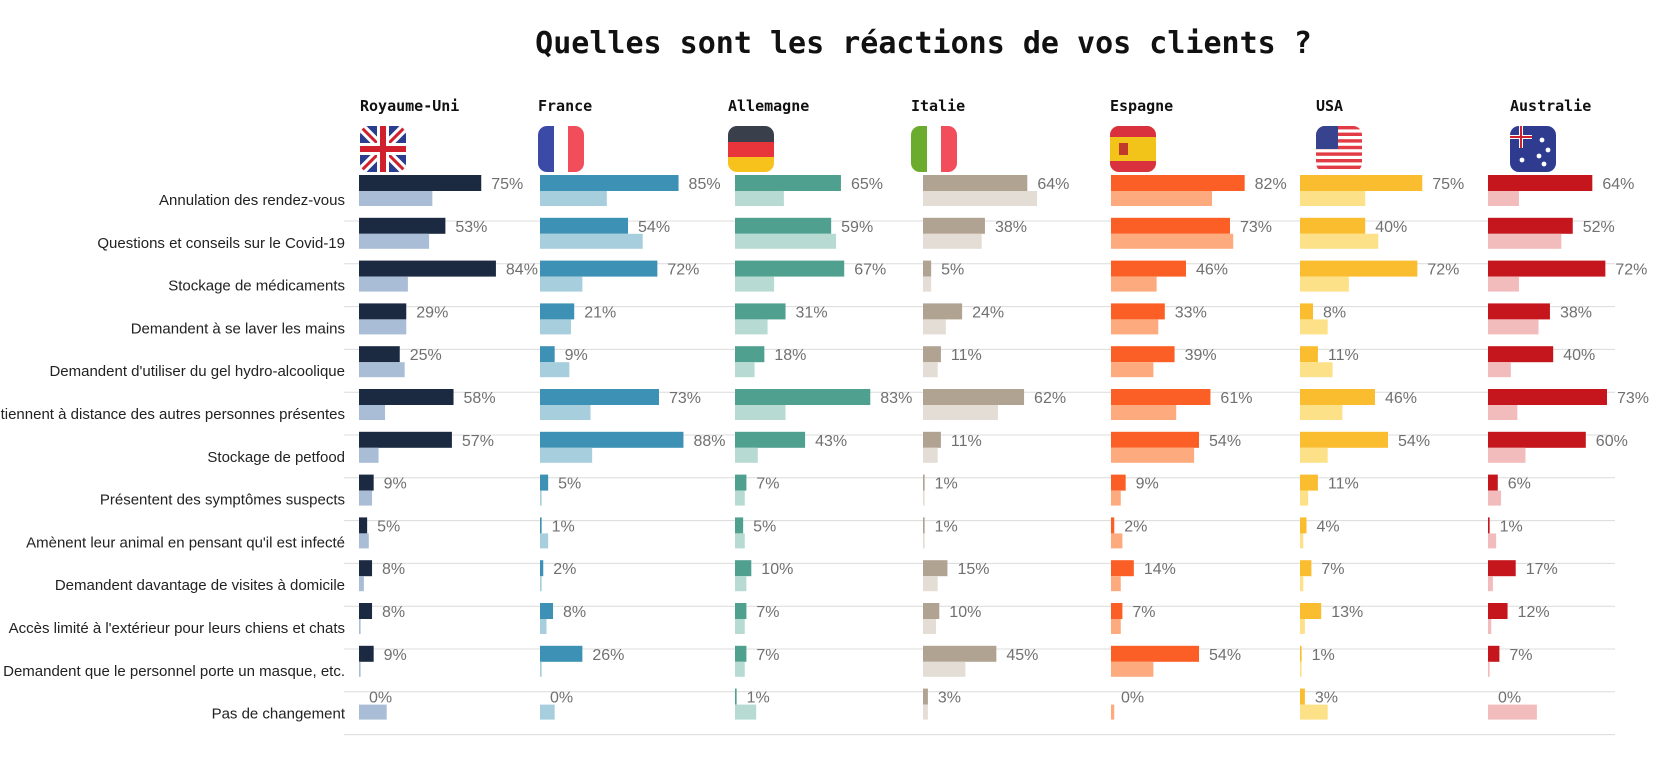 This screenshot has height=758, width=1667. Describe the element at coordinates (1201, 355) in the screenshot. I see `value-label: 39%` at that location.